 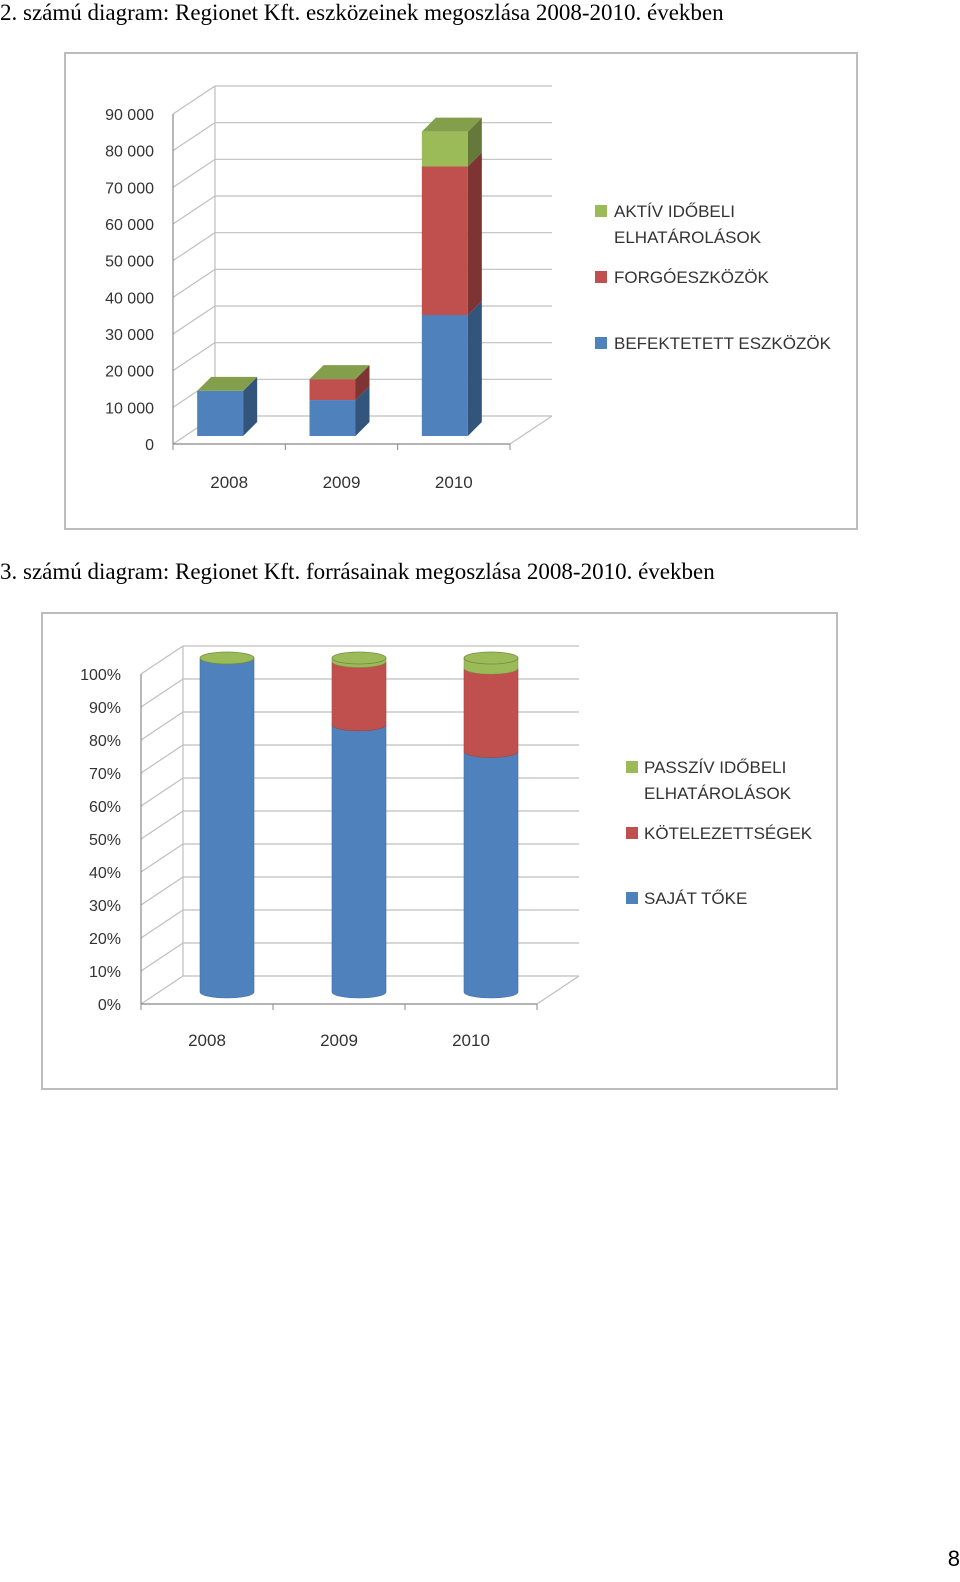 I want to click on legend-label: AKTÍV IDŐBELI, so click(x=674, y=211).